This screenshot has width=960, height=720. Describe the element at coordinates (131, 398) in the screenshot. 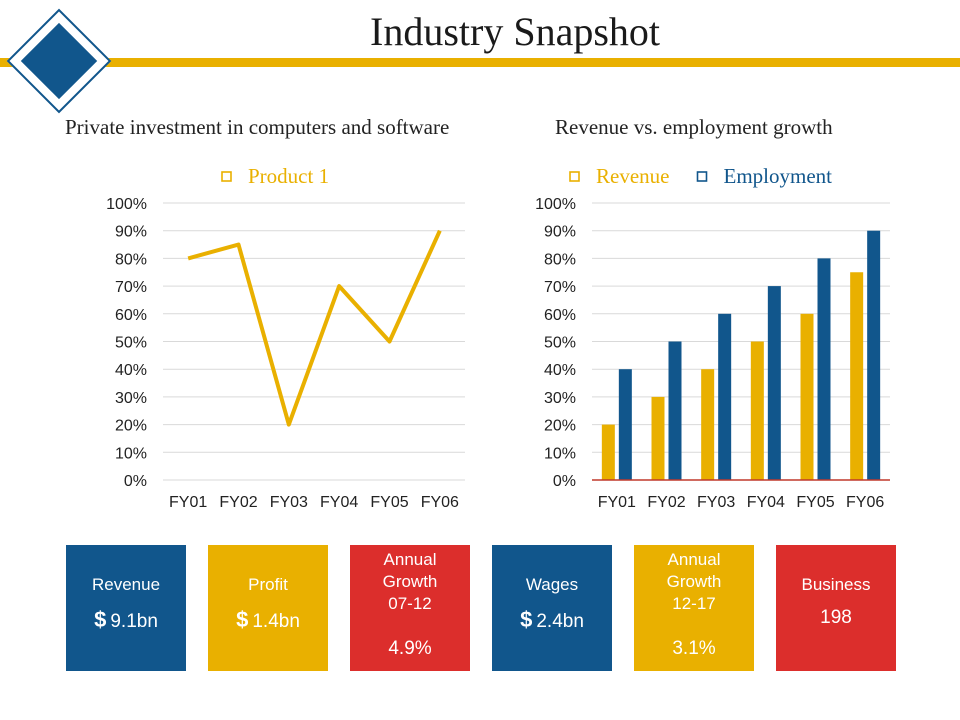

I see `line-chart-y-tick-label: 30%` at that location.